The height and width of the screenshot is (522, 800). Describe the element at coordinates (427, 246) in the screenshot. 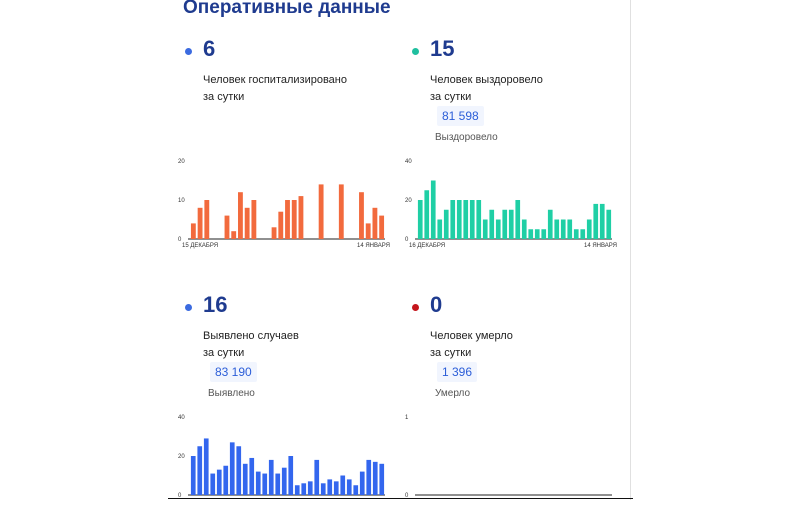

I see `x-start-label: 16 ДЕКАБРЯ` at that location.